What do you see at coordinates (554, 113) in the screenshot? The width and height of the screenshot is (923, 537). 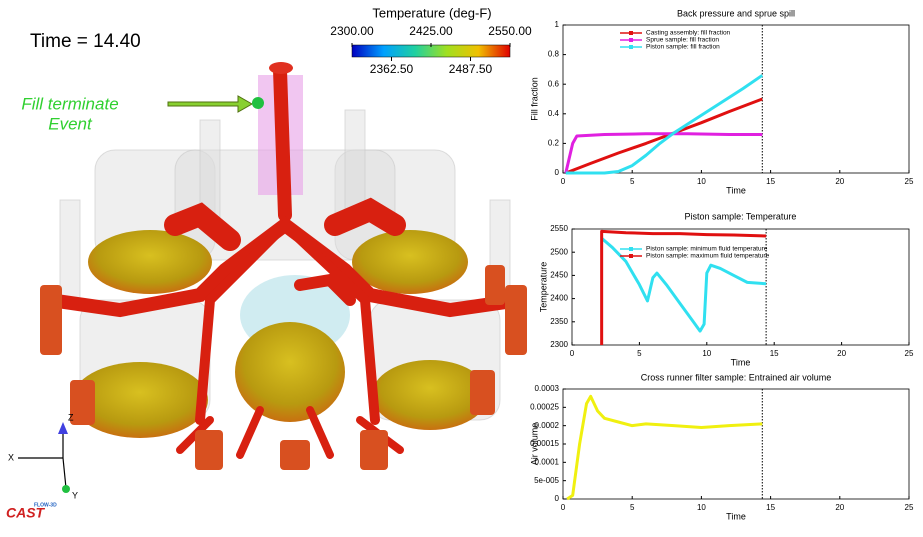 I see `y-tick-label: 0.4` at bounding box center [554, 113].